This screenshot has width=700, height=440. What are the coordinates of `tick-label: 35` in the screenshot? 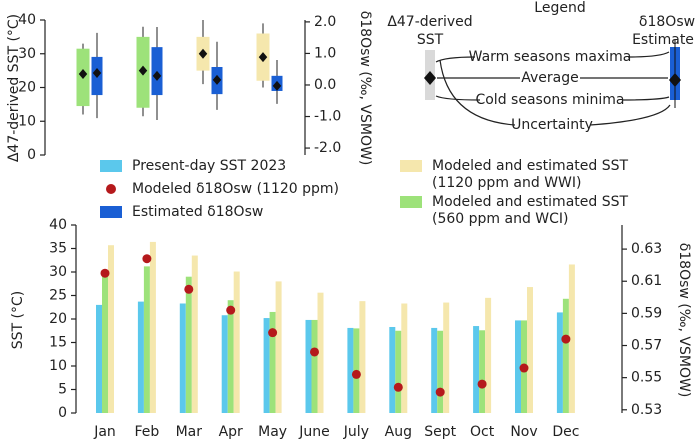 It's located at (58, 249).